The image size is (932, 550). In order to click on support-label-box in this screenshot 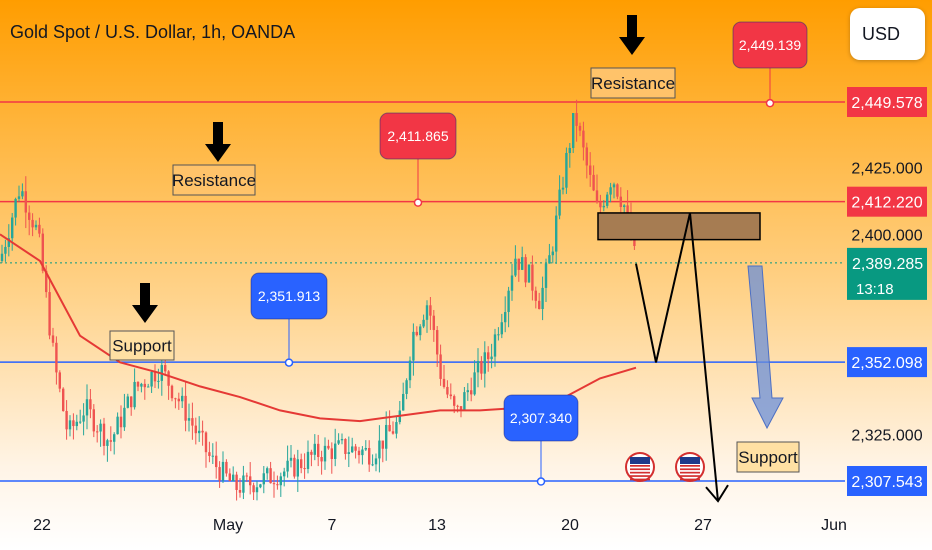, I will do `click(768, 457)`.